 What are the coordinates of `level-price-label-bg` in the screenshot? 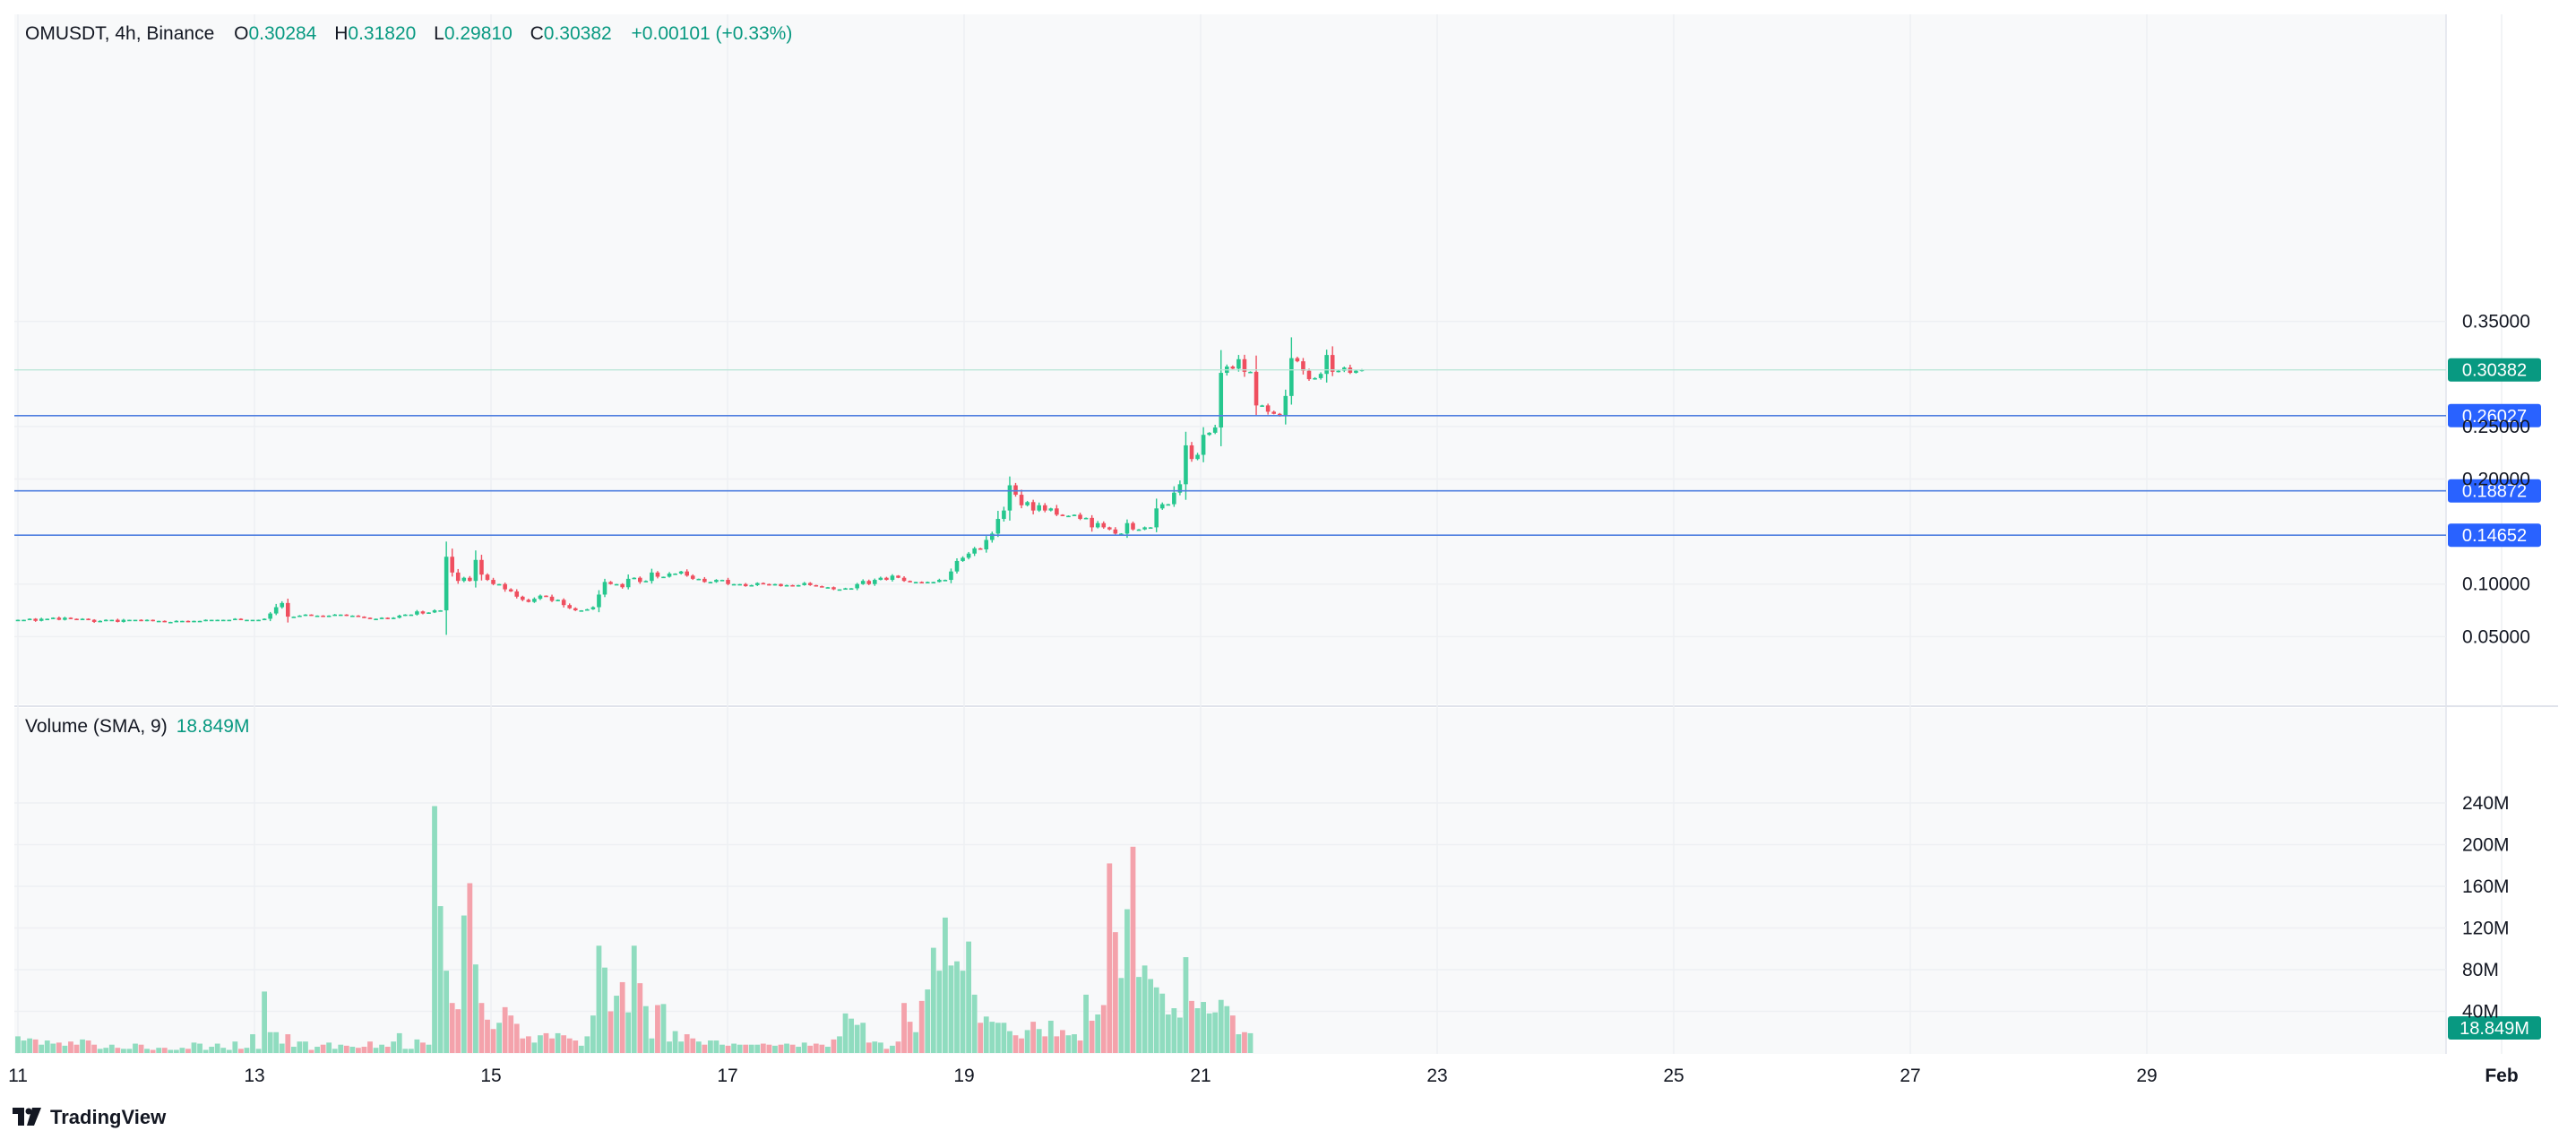 It's located at (2494, 415).